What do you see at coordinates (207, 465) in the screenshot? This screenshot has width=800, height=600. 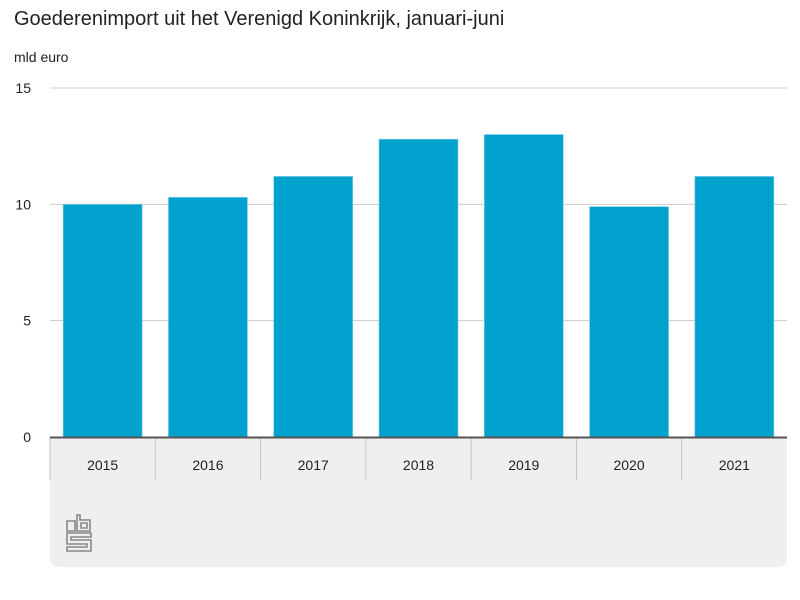 I see `x-tick-label: 2016` at bounding box center [207, 465].